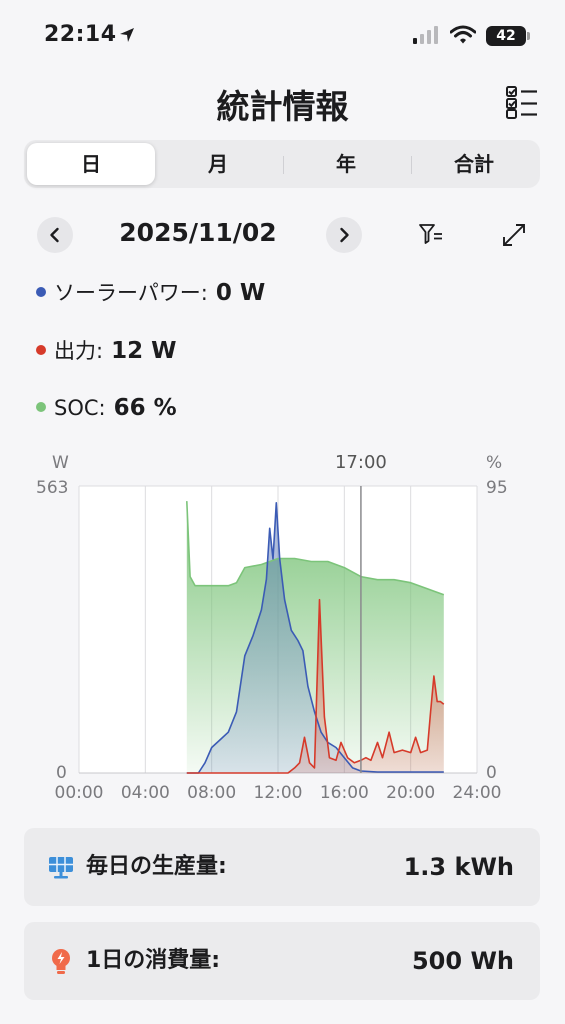 The width and height of the screenshot is (565, 1024). I want to click on time-marker-label: 17:00, so click(361, 462).